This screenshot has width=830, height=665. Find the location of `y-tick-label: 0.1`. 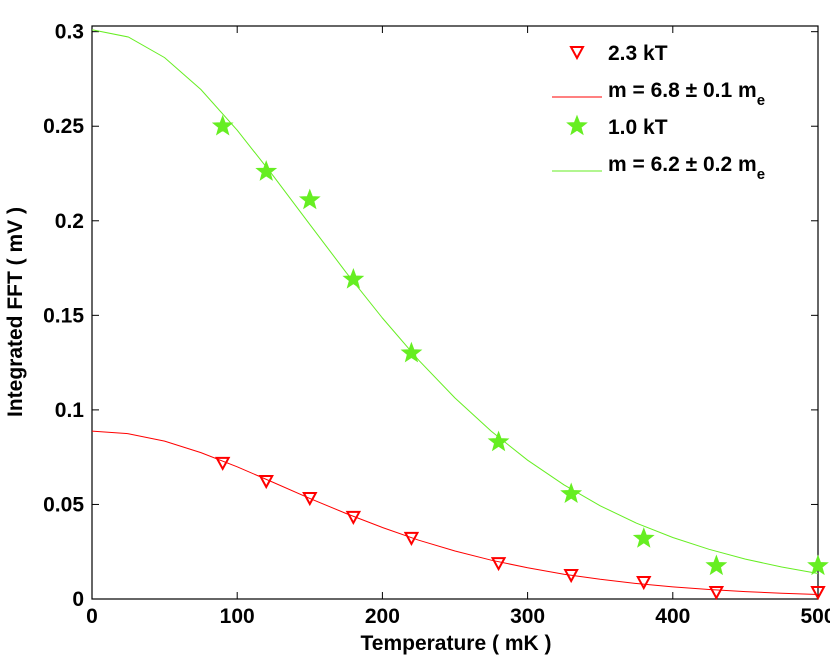

y-tick-label: 0.1 is located at coordinates (70, 410).